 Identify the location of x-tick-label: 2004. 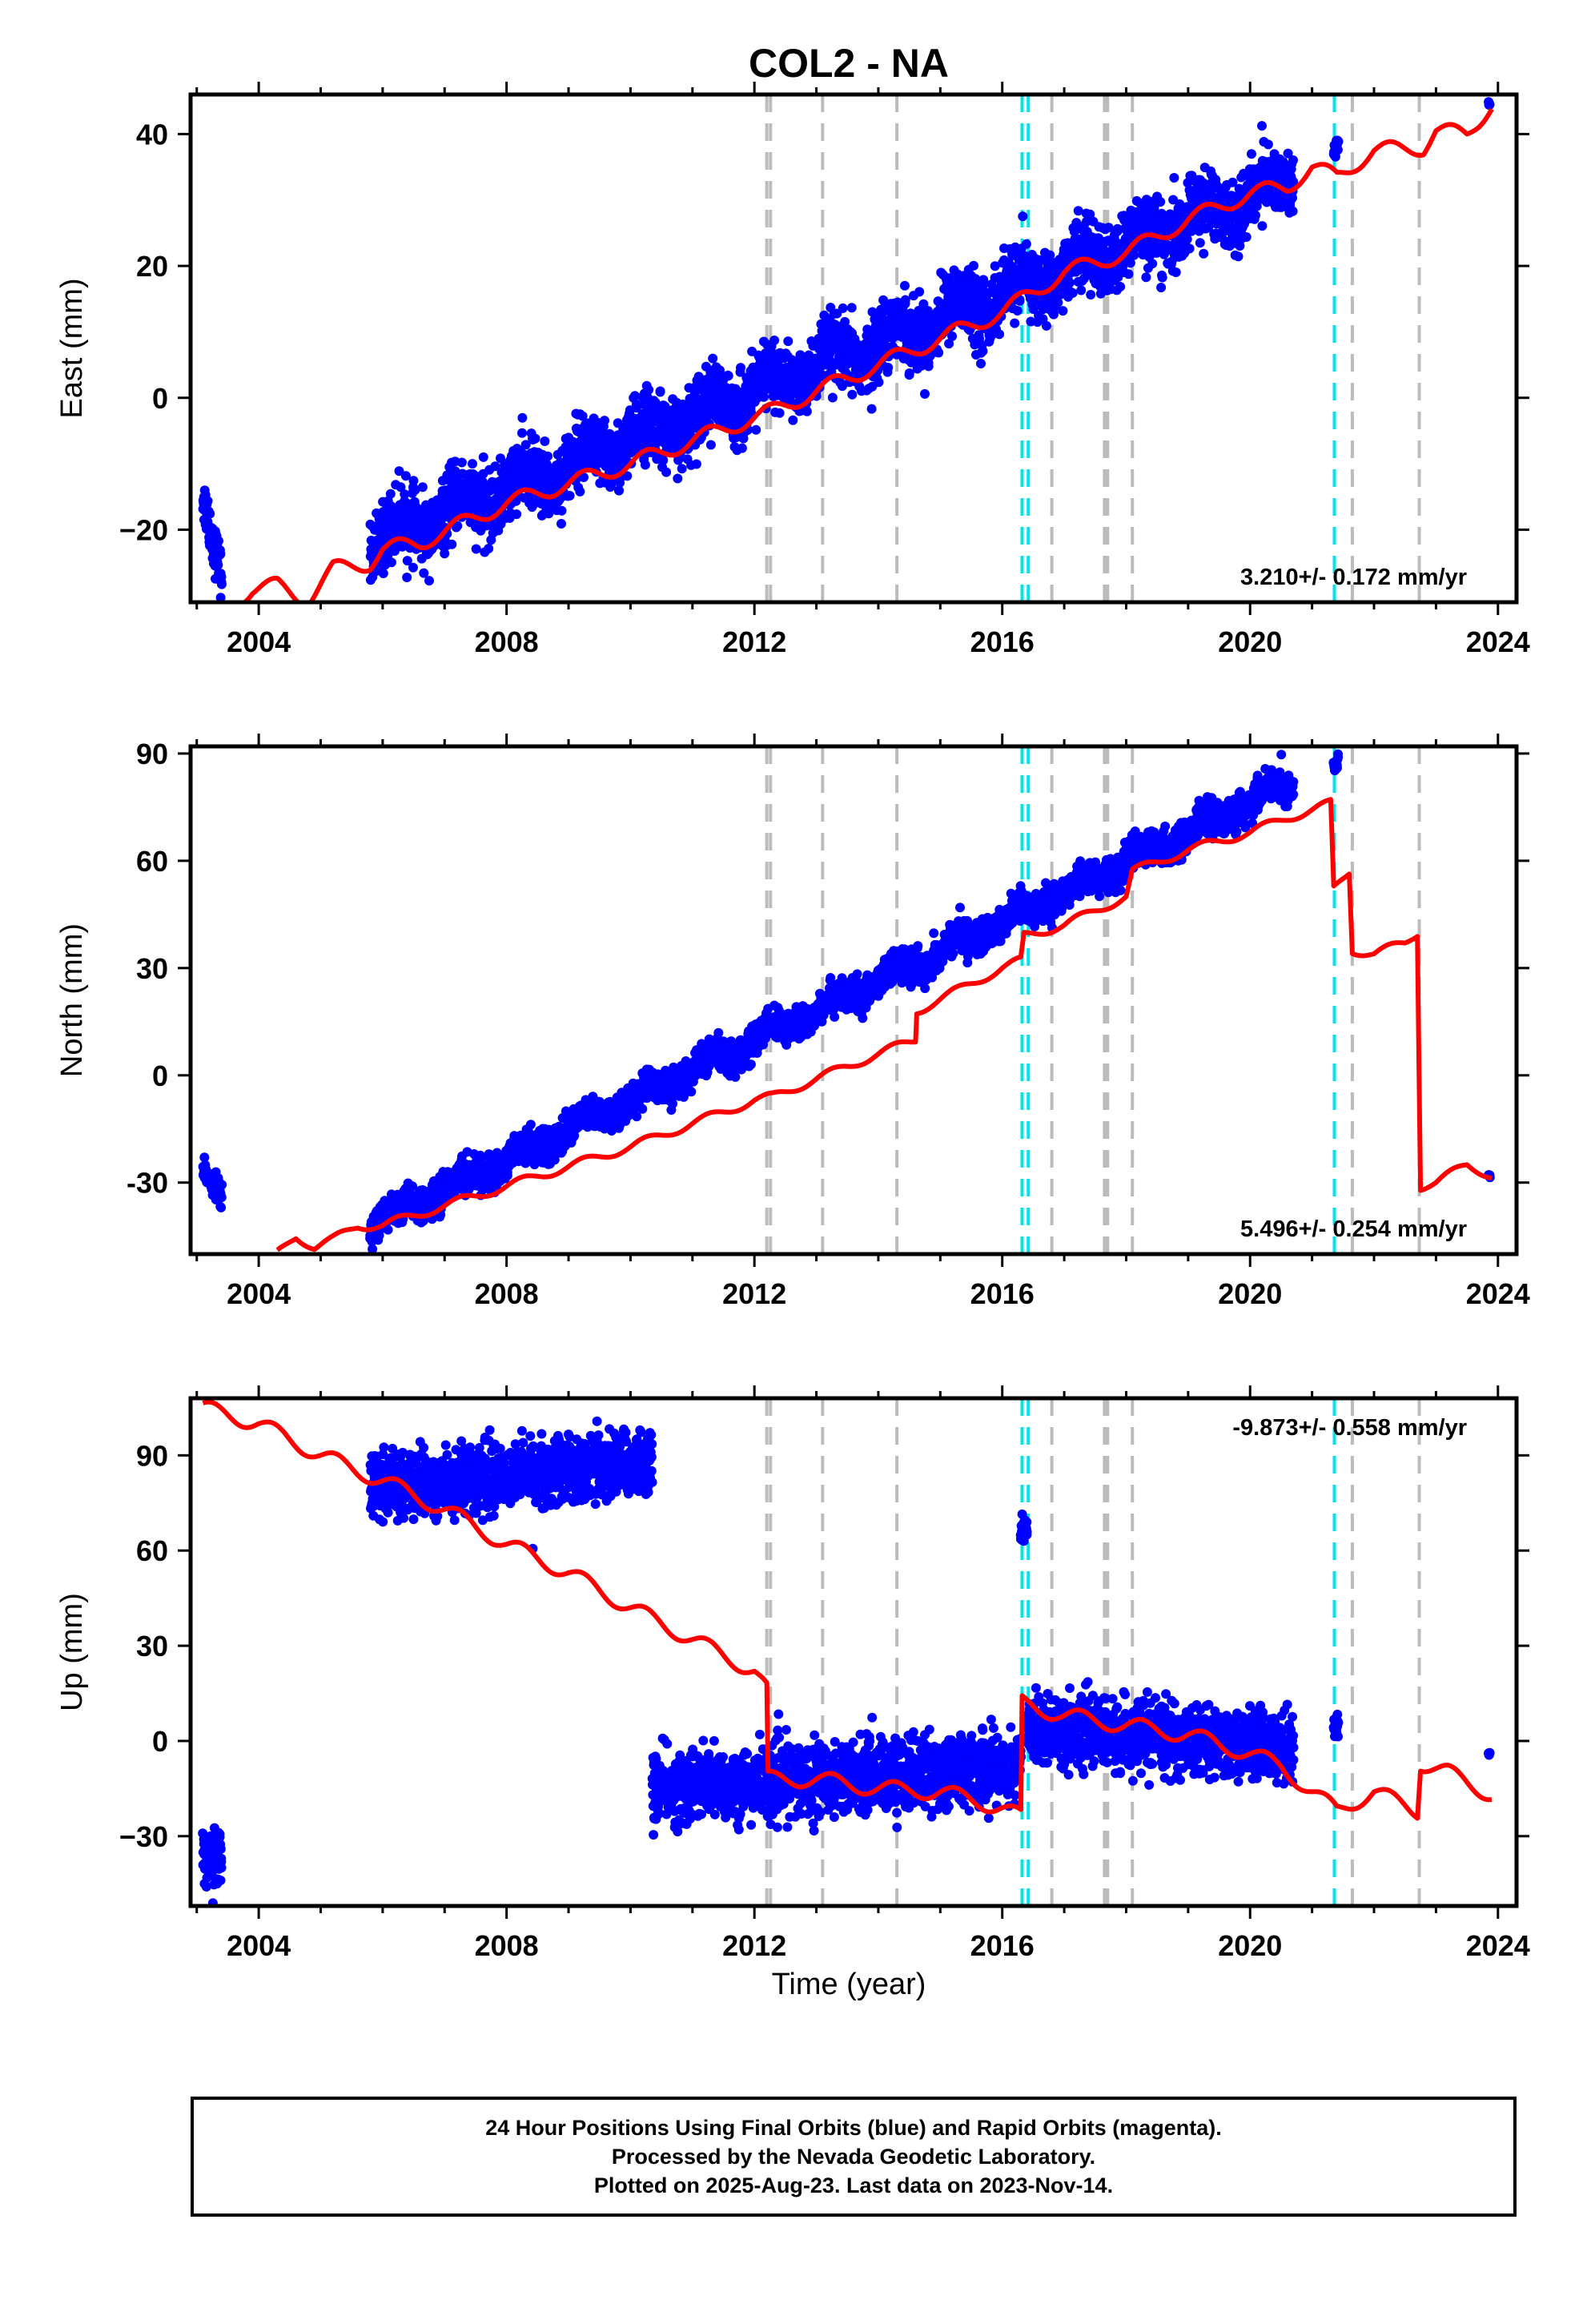
(259, 641).